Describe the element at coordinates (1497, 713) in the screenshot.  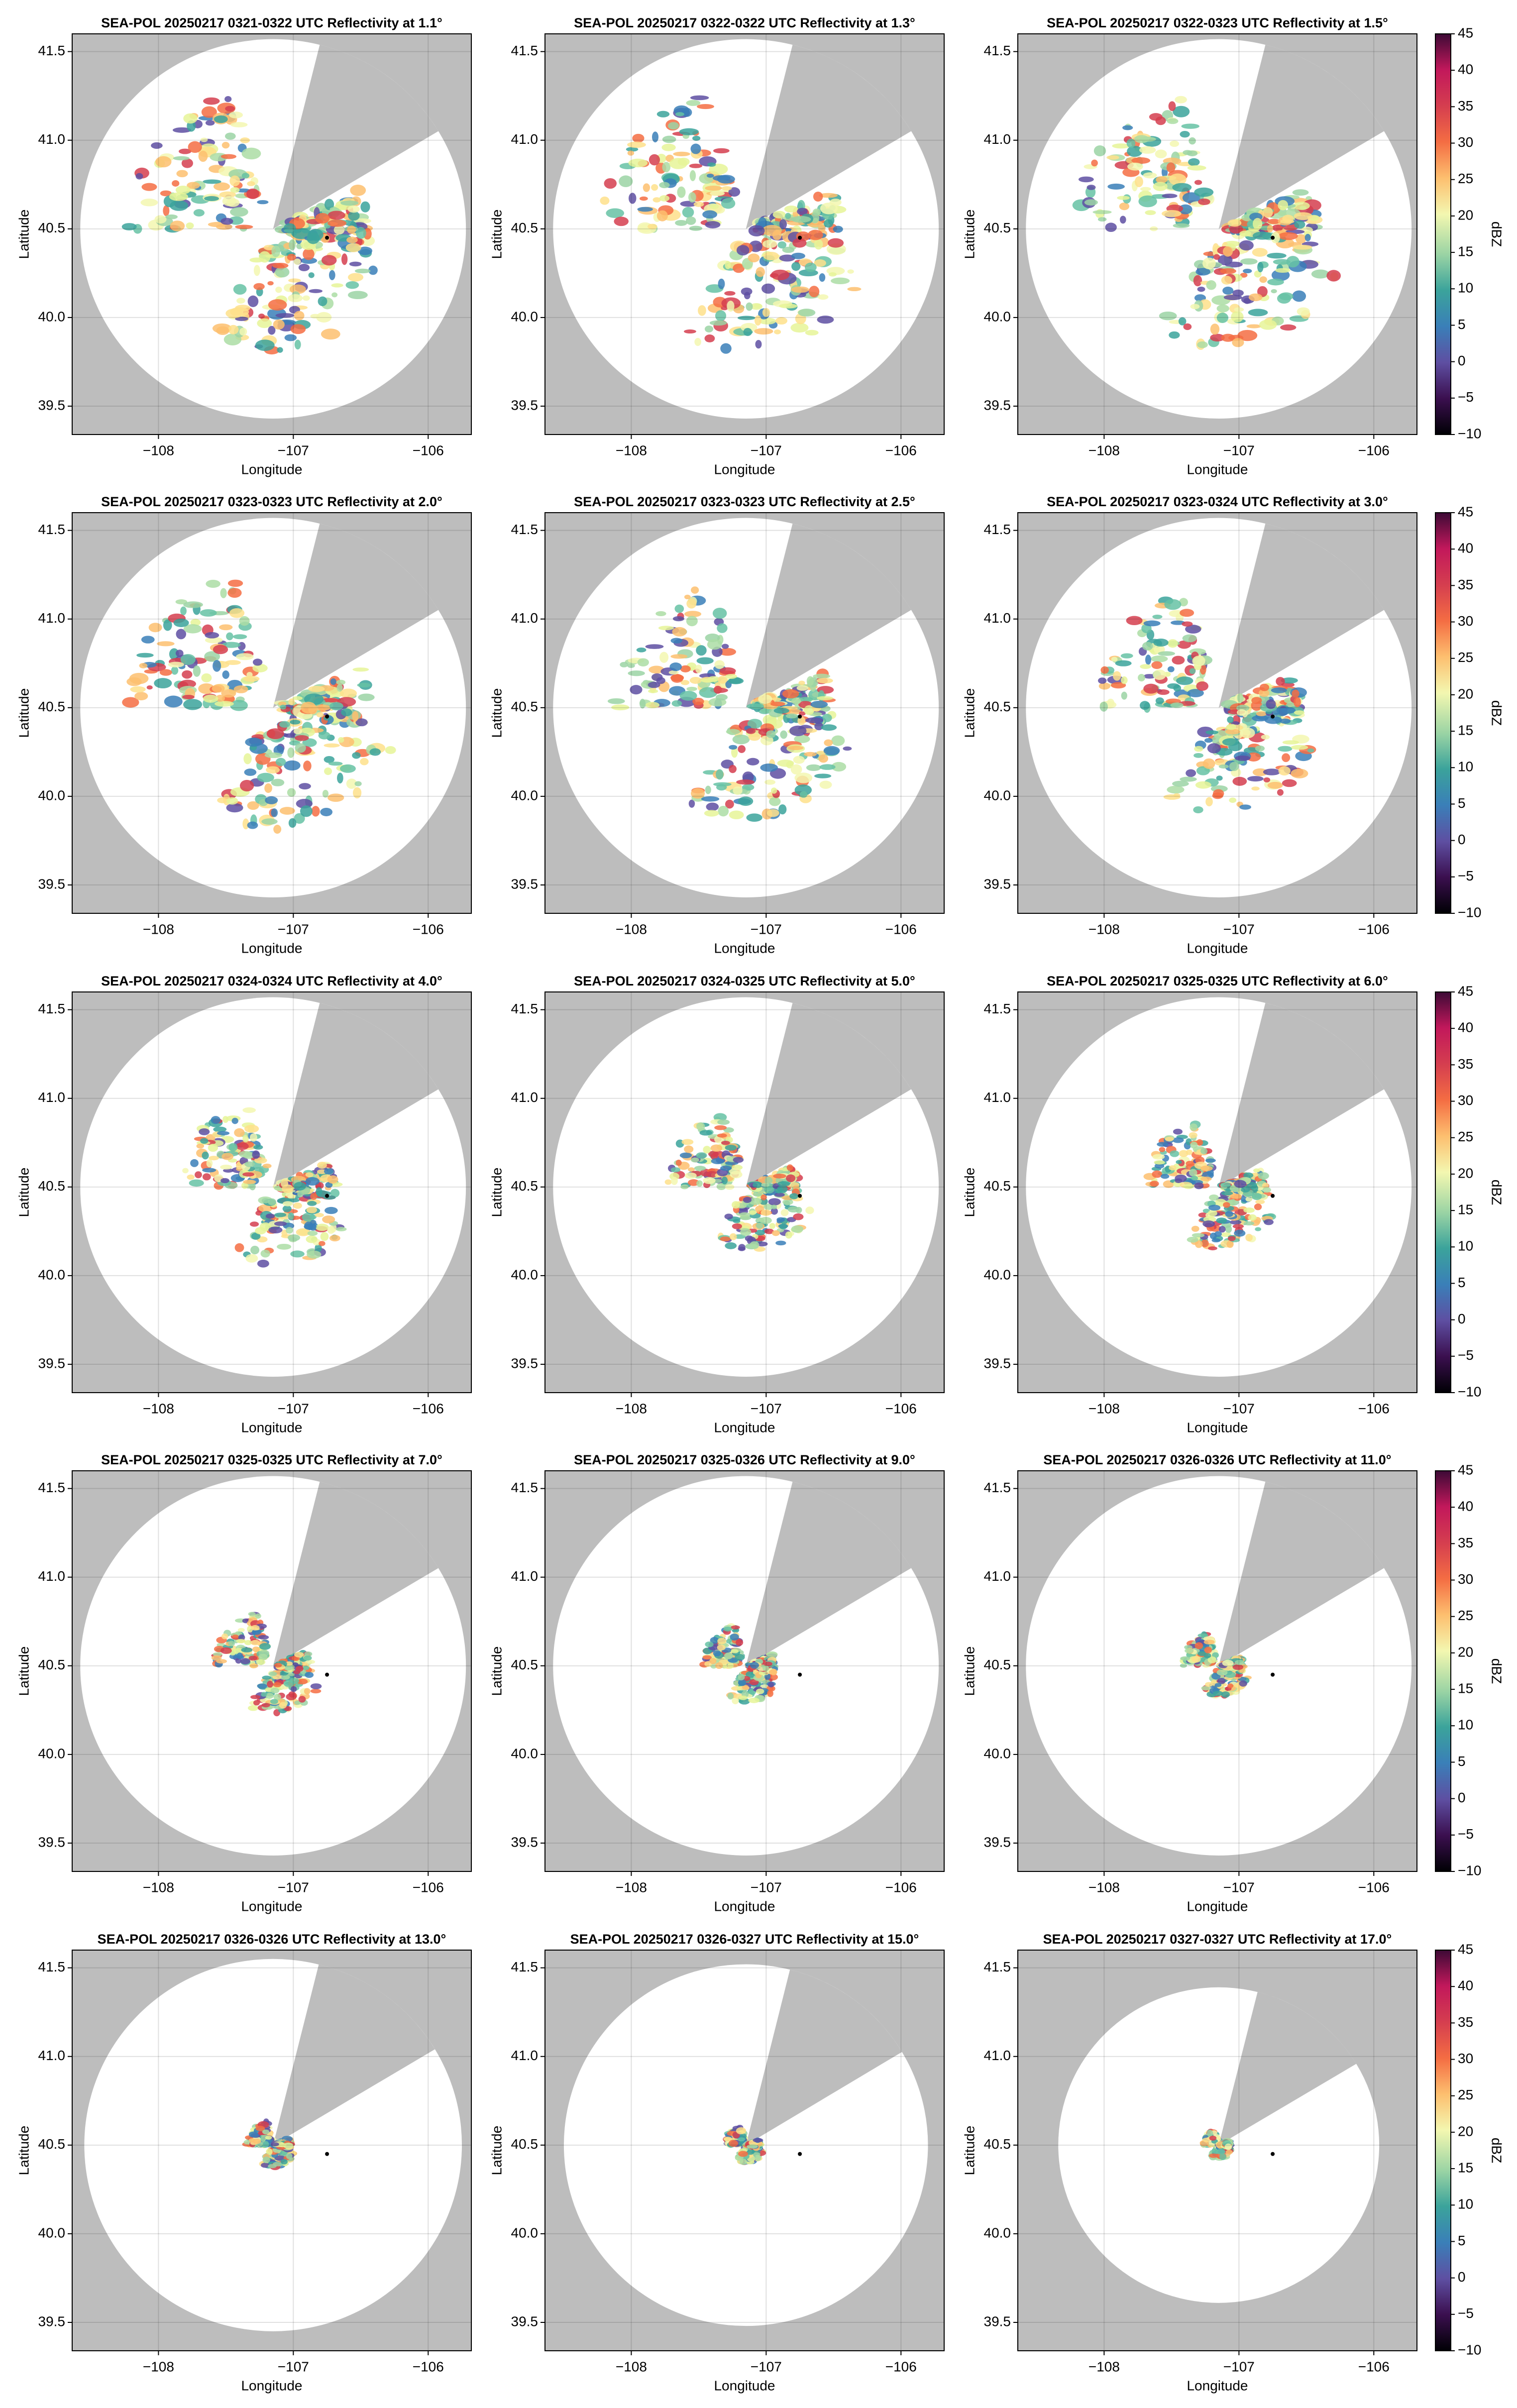
I see `colorbar-label: dBZ` at that location.